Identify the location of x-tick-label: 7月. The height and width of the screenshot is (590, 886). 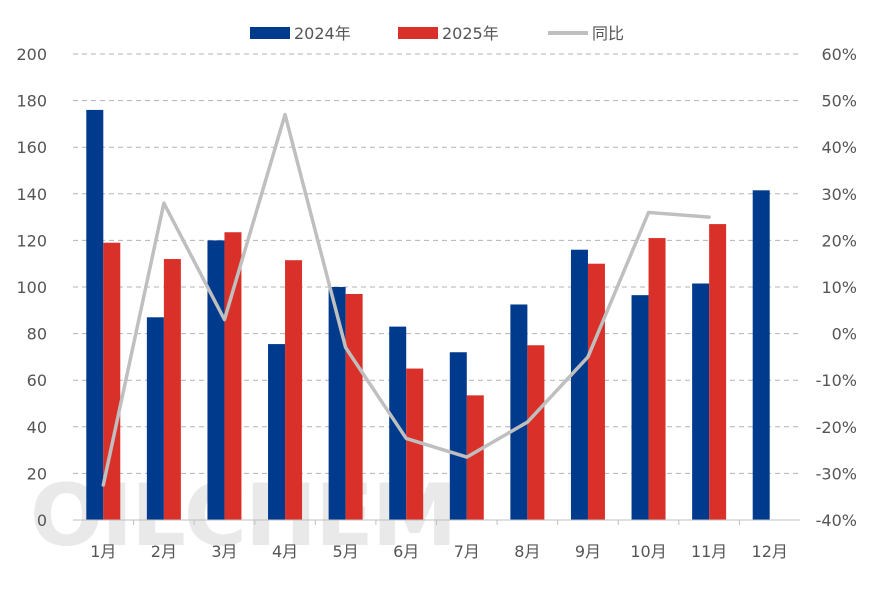
(467, 551).